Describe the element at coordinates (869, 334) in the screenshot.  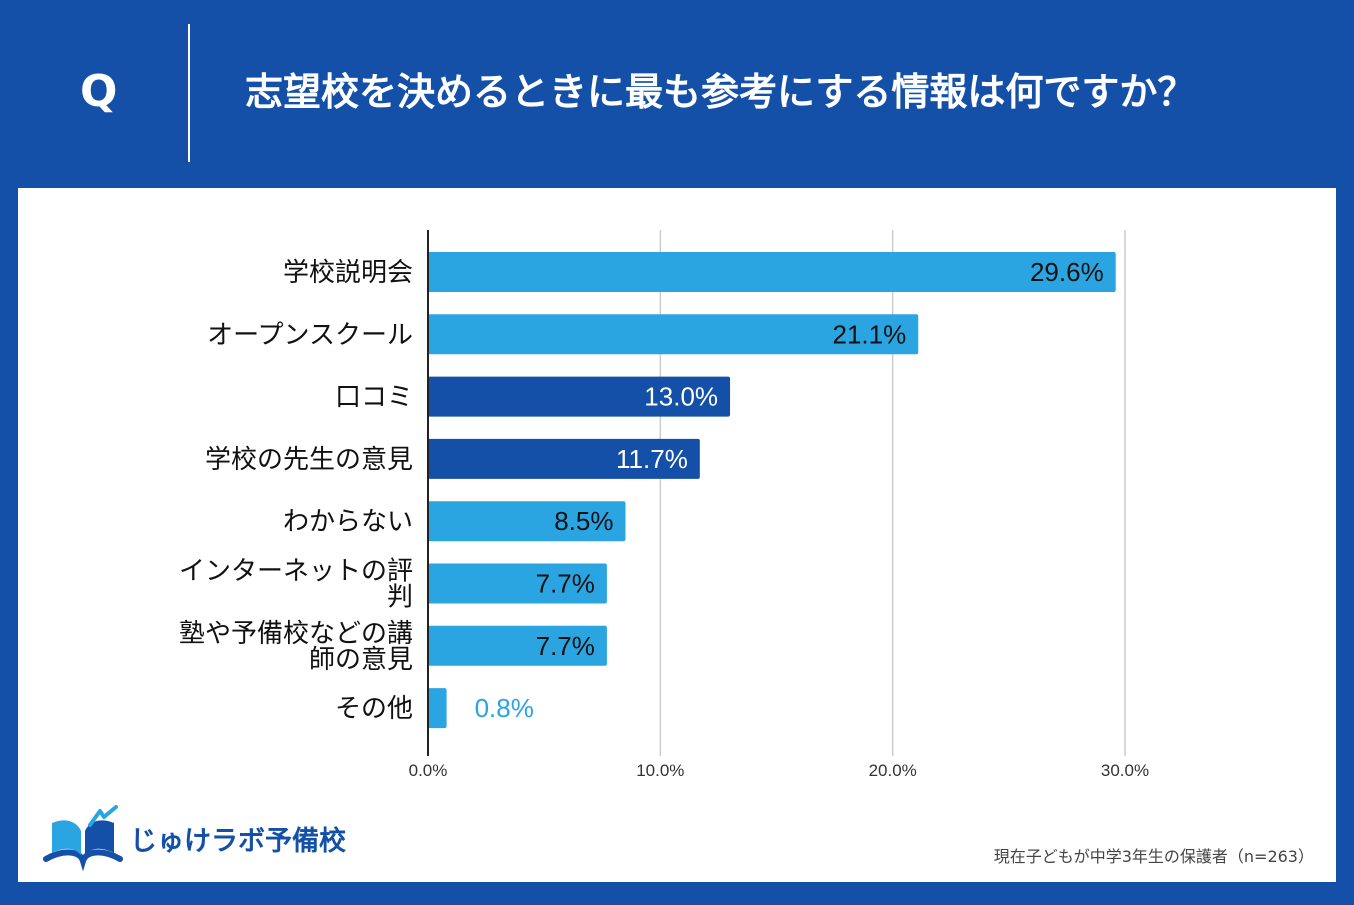
I see `value-label-1: 21.1%` at that location.